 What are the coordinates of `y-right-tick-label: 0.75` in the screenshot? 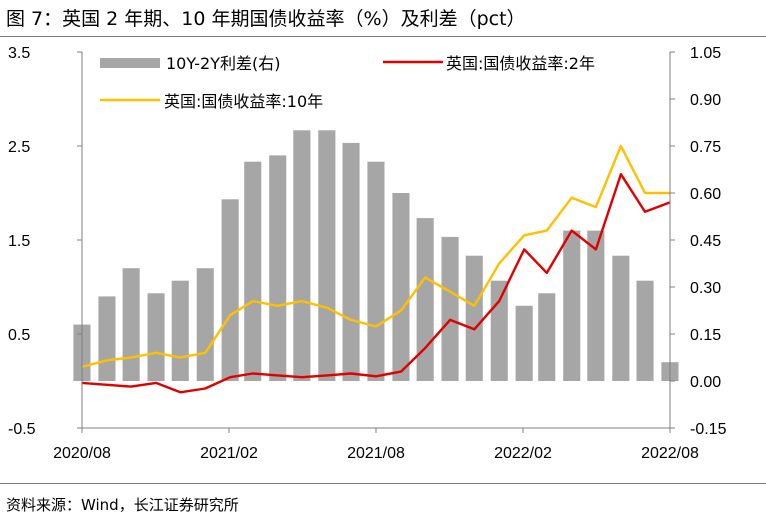 It's located at (705, 147).